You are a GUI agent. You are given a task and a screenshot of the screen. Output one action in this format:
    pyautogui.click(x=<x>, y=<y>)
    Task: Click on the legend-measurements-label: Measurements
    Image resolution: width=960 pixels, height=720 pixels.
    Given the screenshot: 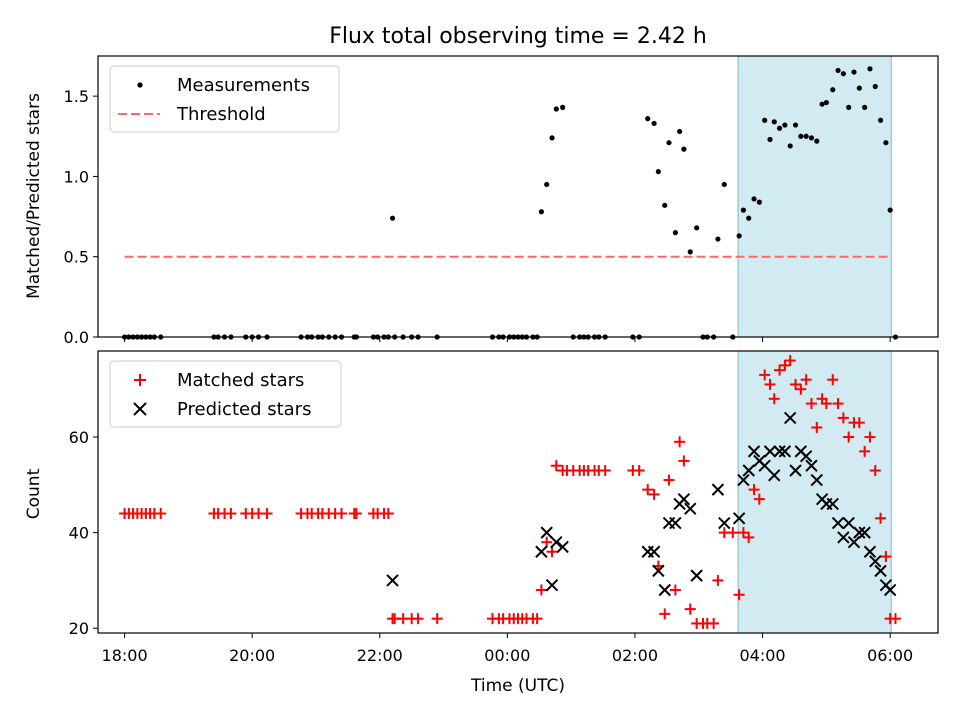 What is the action you would take?
    pyautogui.click(x=243, y=85)
    